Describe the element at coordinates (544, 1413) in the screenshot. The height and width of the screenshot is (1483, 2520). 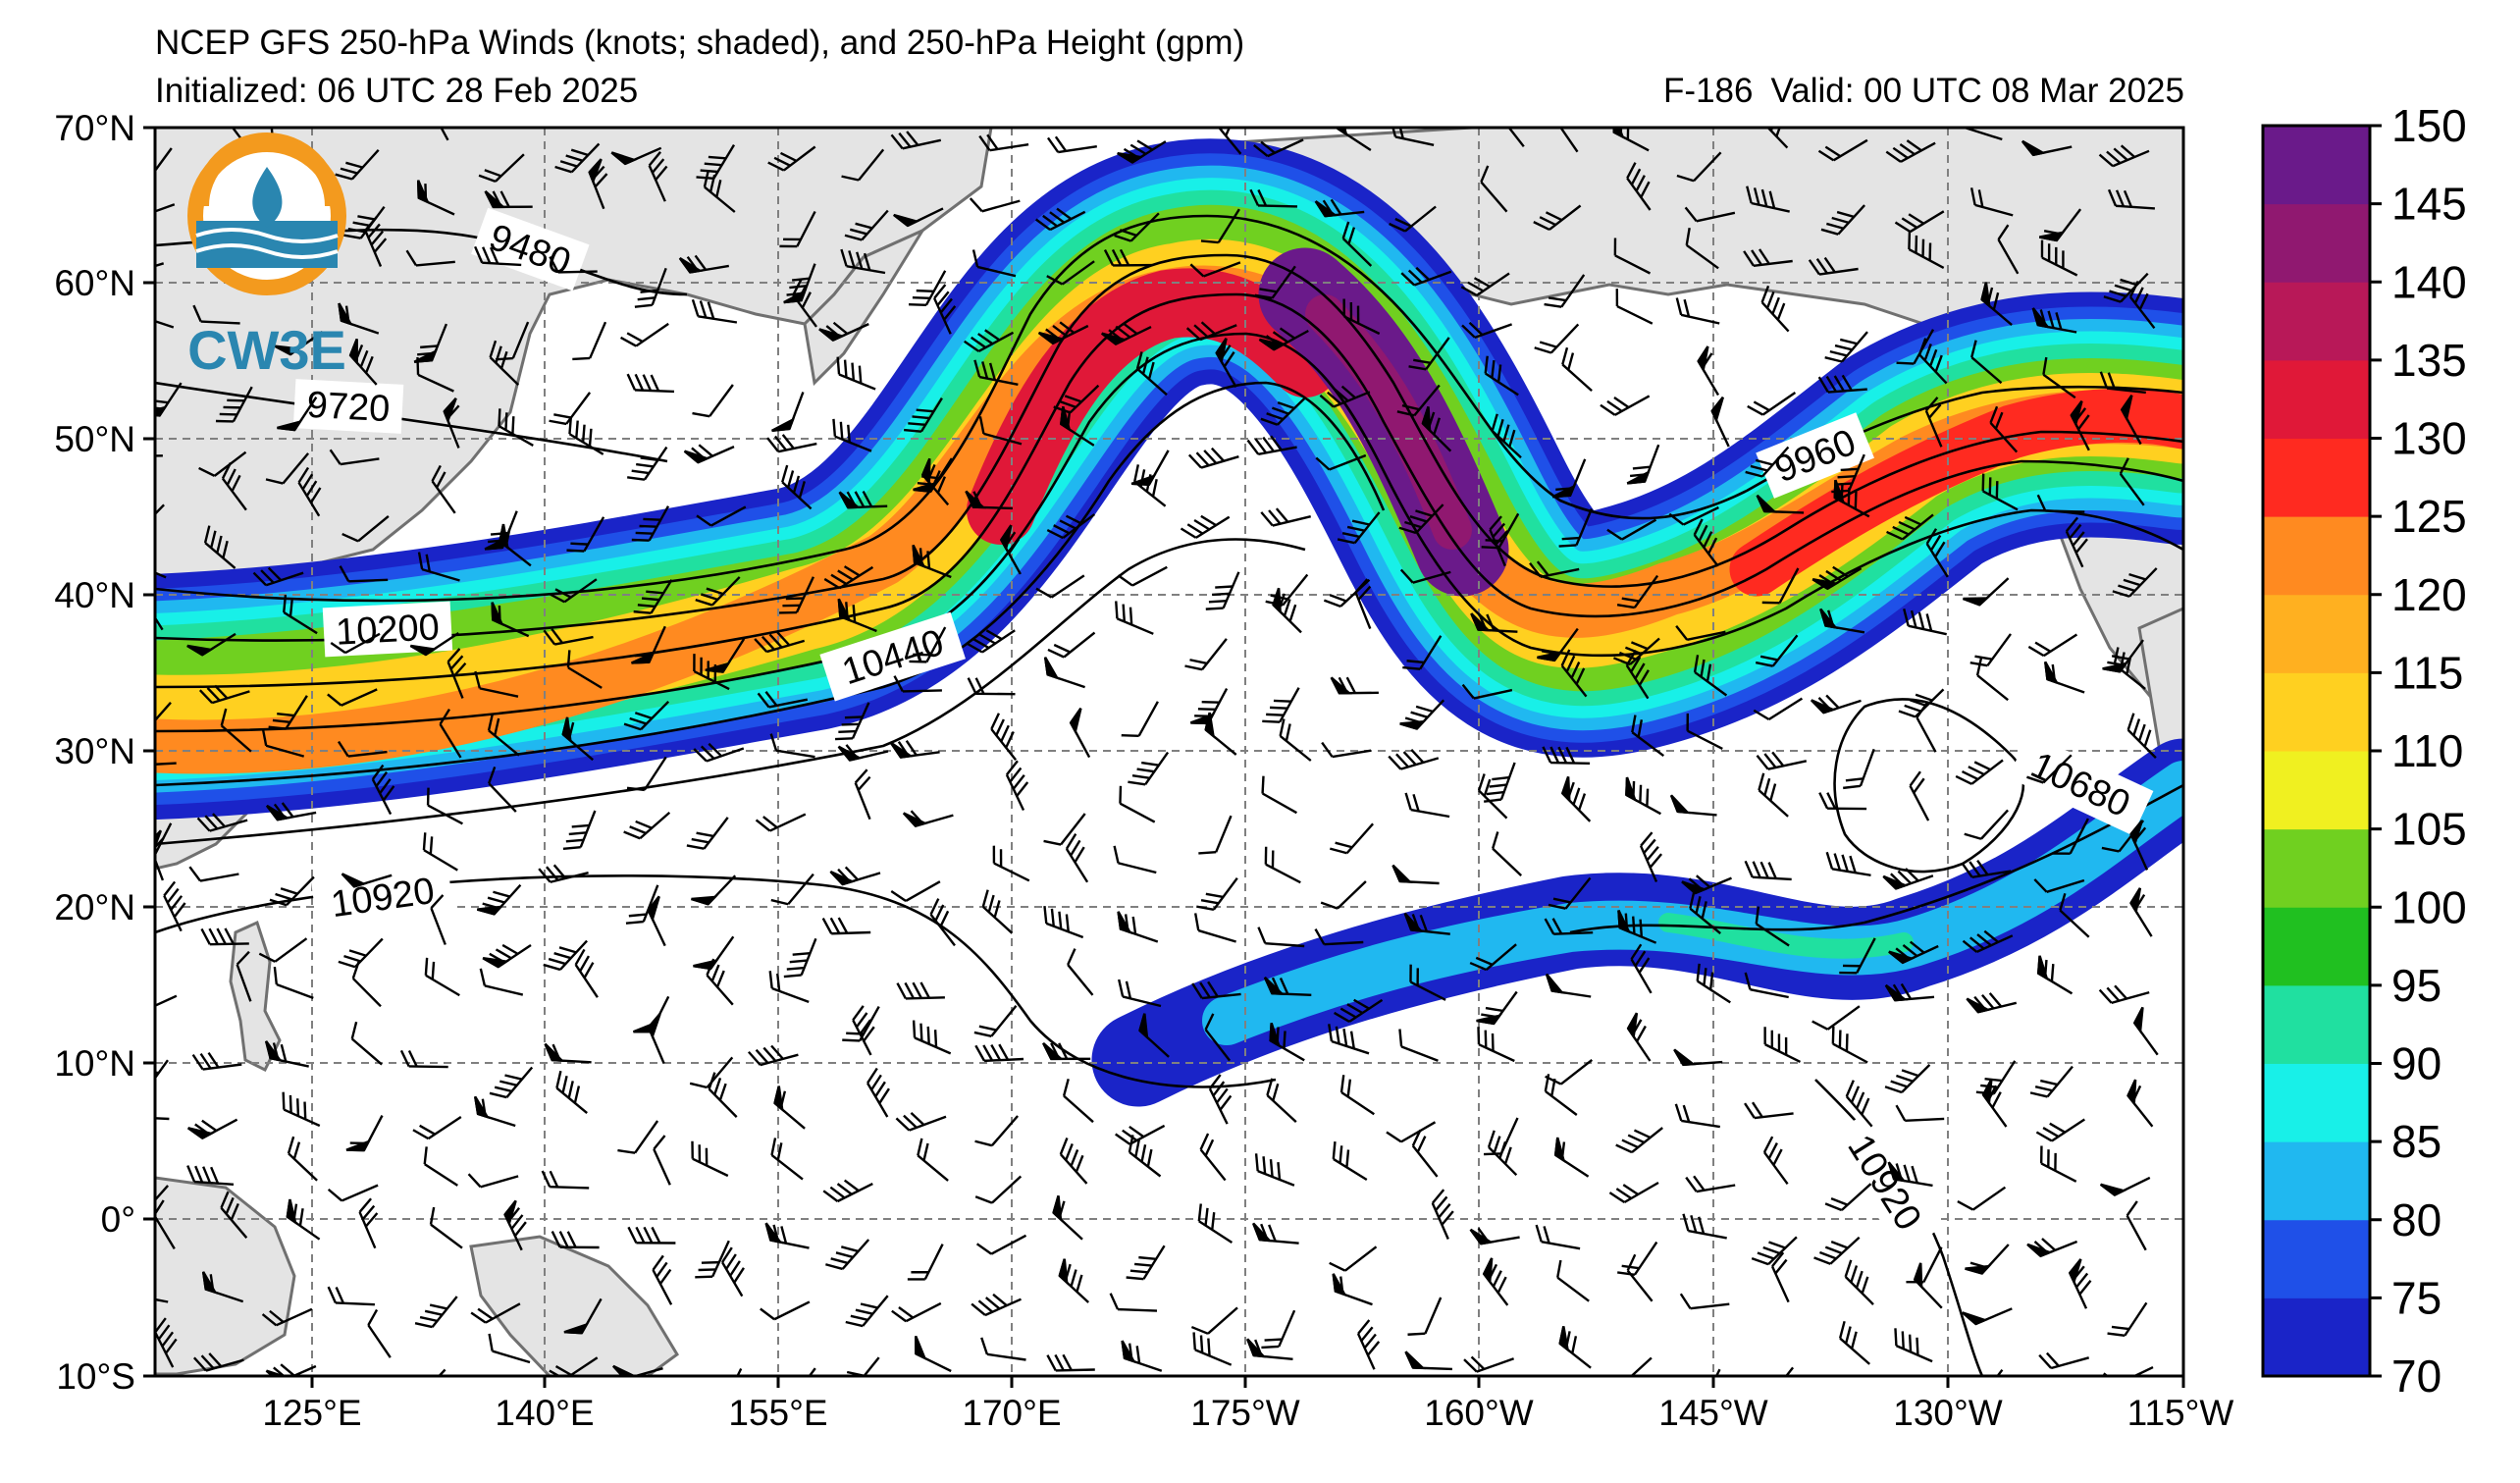
I see `lon-label: 140°E` at that location.